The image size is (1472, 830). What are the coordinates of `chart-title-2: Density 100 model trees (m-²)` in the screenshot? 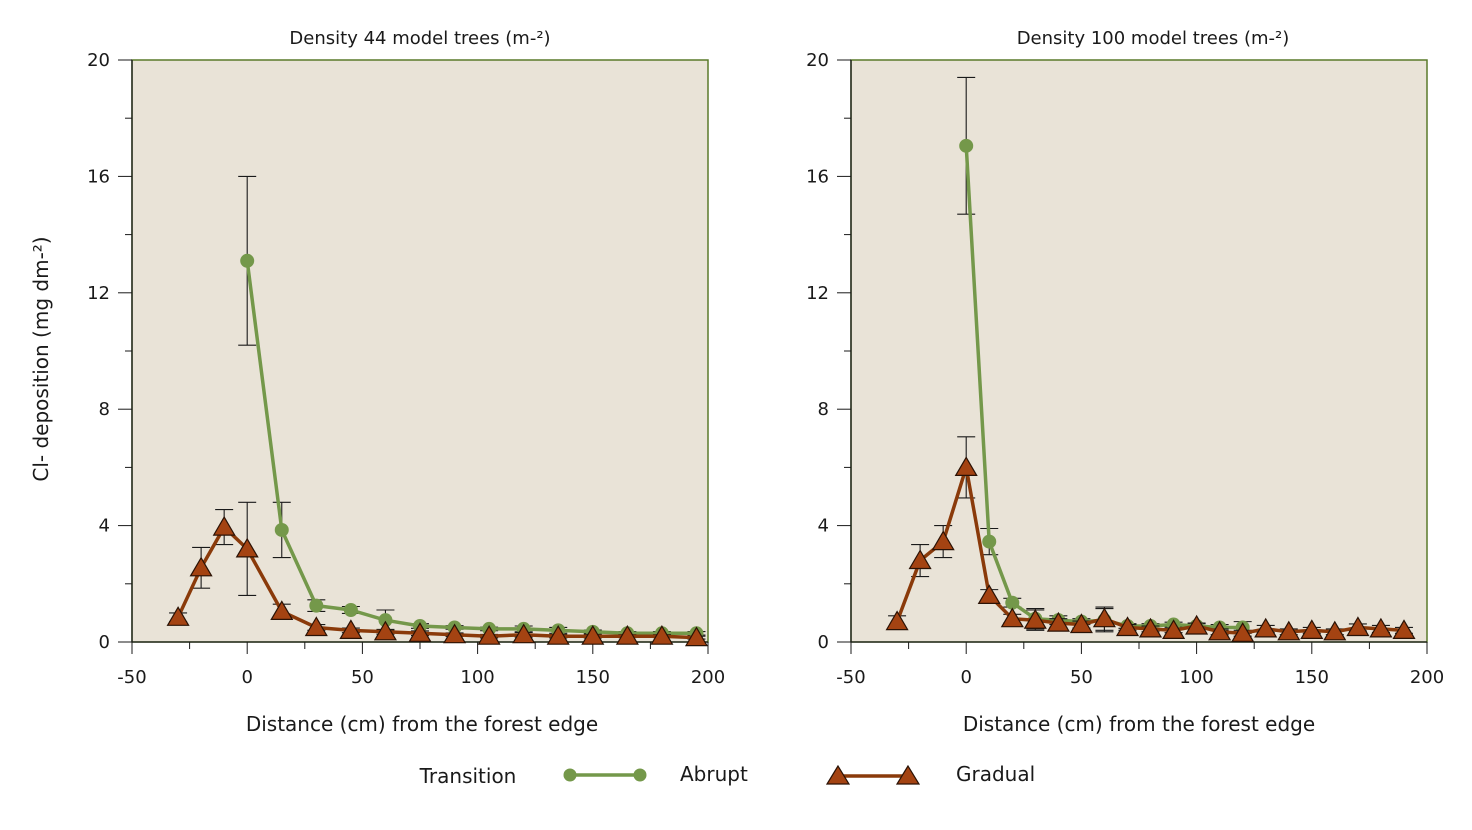 It's located at (1153, 38).